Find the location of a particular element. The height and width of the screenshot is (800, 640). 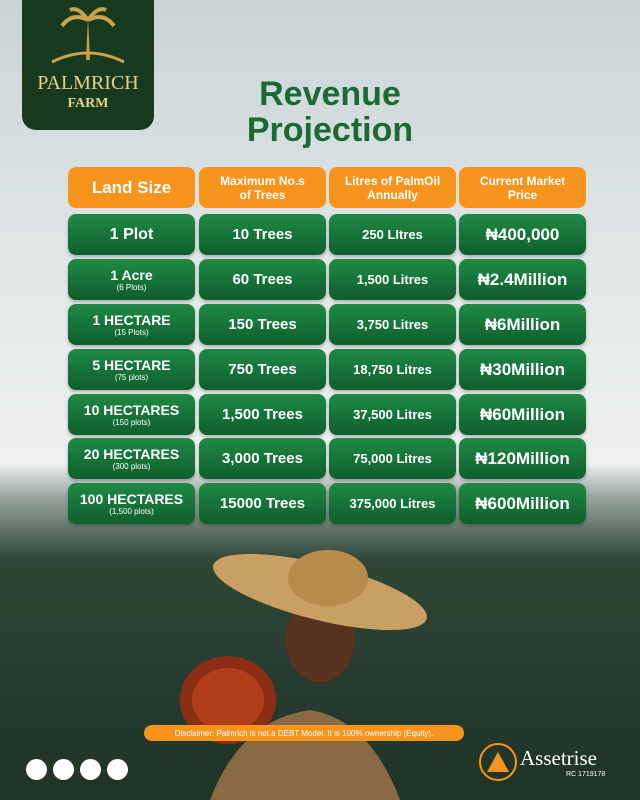

table-cell: 1 Plot is located at coordinates (131, 234).